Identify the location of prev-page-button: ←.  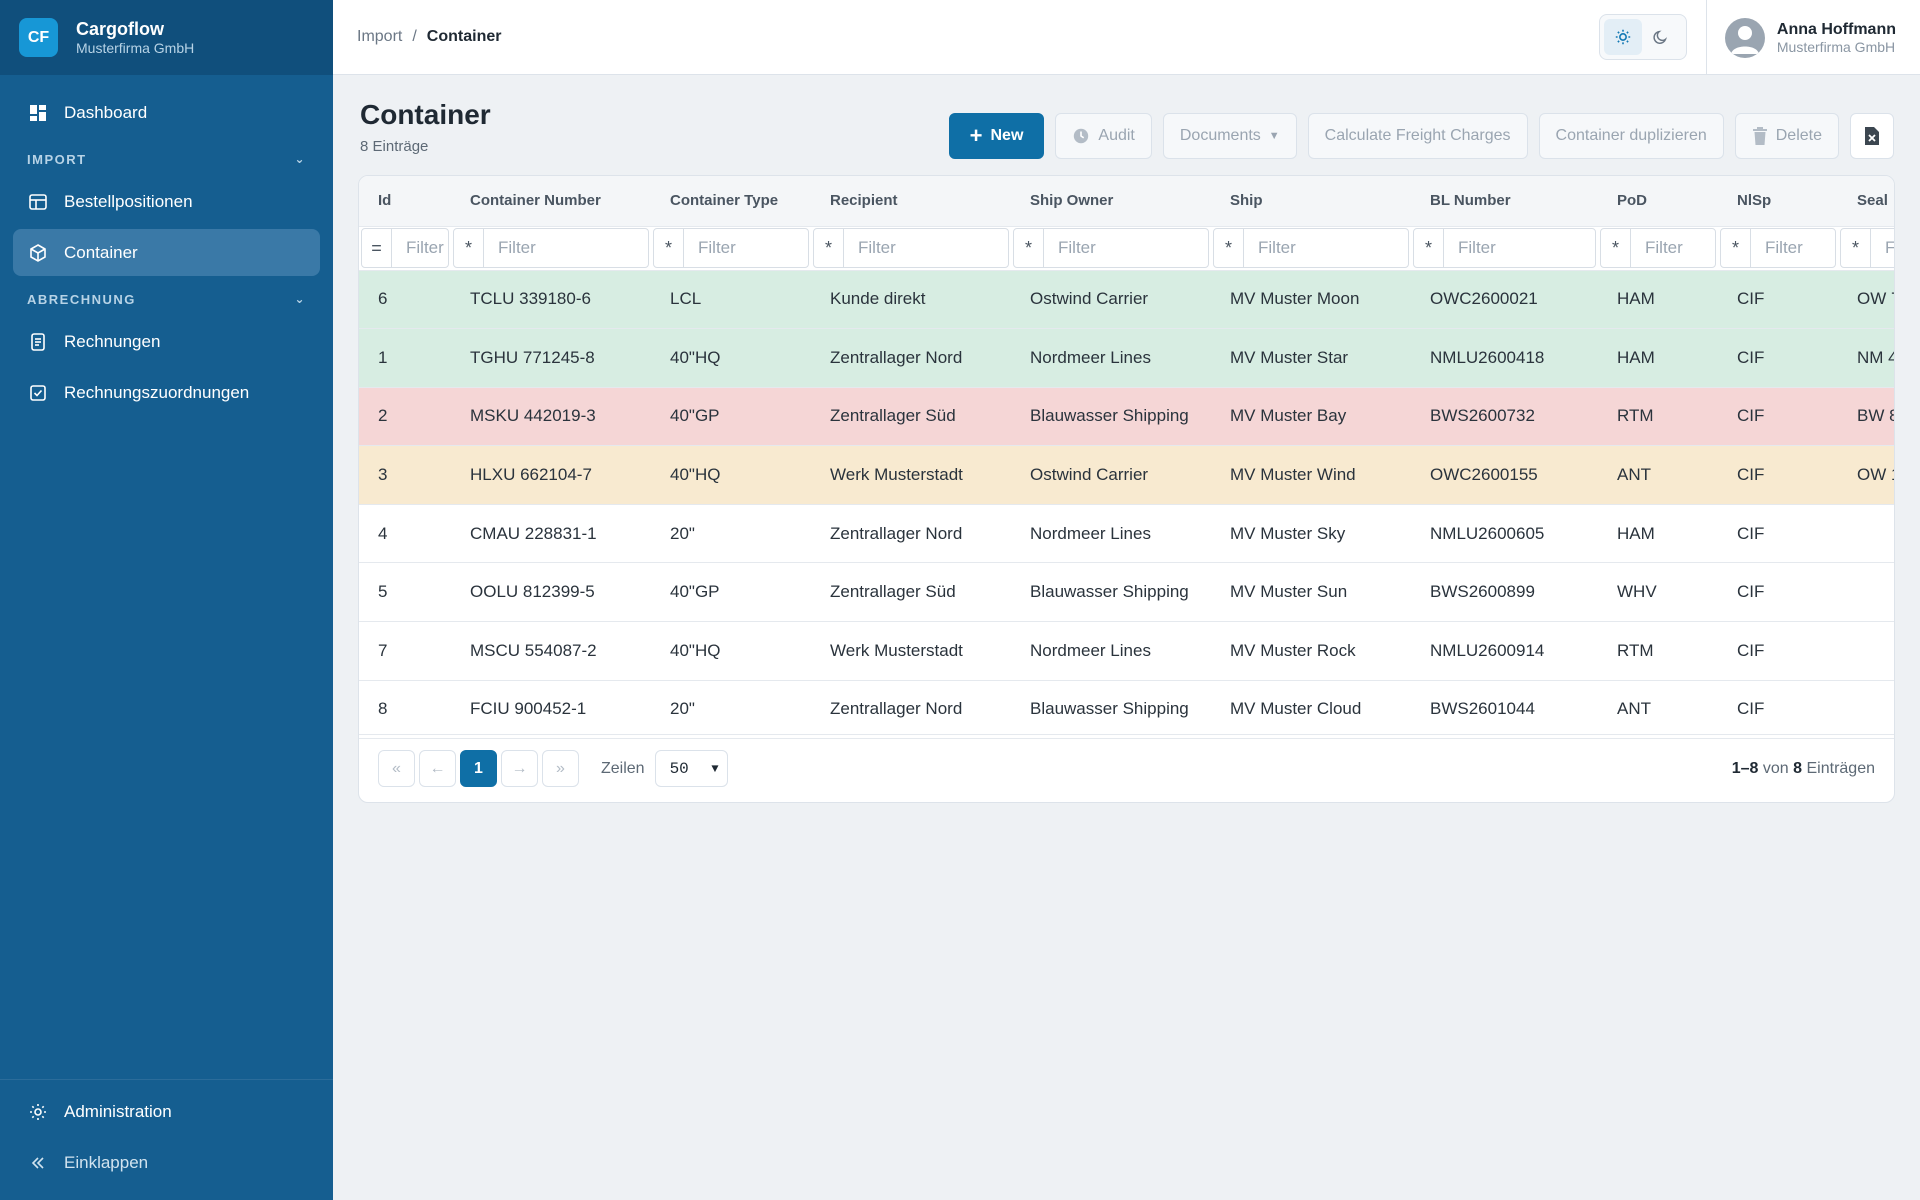
(437, 768).